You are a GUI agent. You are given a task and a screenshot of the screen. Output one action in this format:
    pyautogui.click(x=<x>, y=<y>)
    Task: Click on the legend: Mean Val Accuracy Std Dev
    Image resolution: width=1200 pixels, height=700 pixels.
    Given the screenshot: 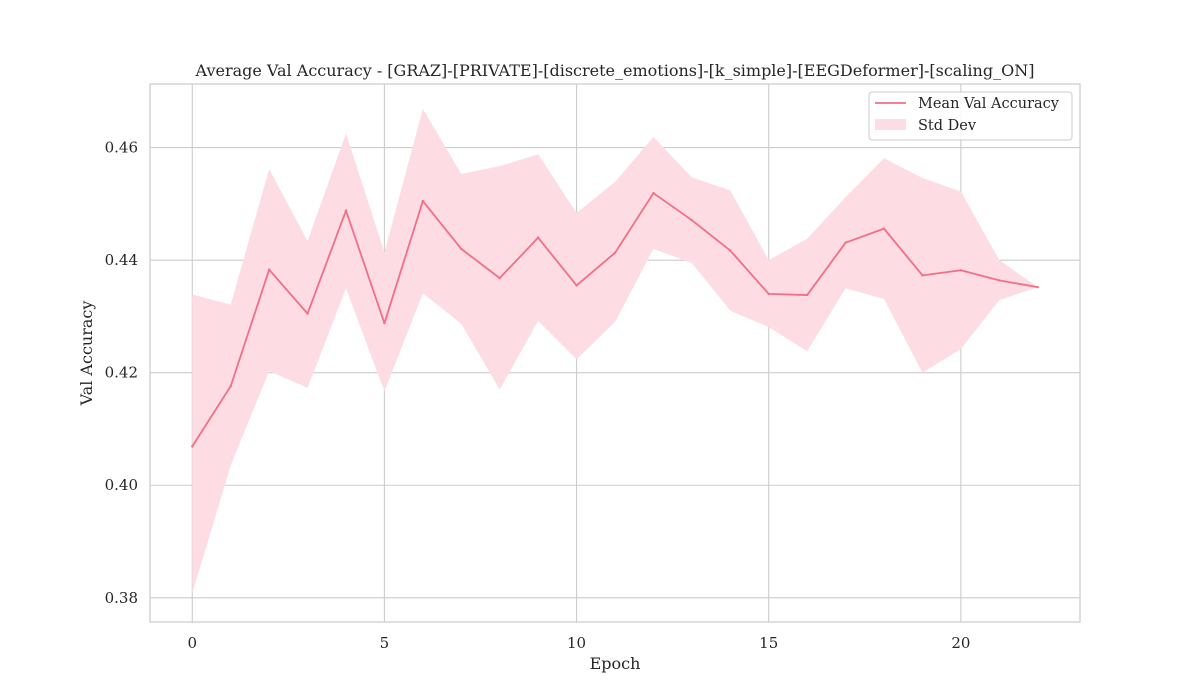 What is the action you would take?
    pyautogui.click(x=970, y=116)
    